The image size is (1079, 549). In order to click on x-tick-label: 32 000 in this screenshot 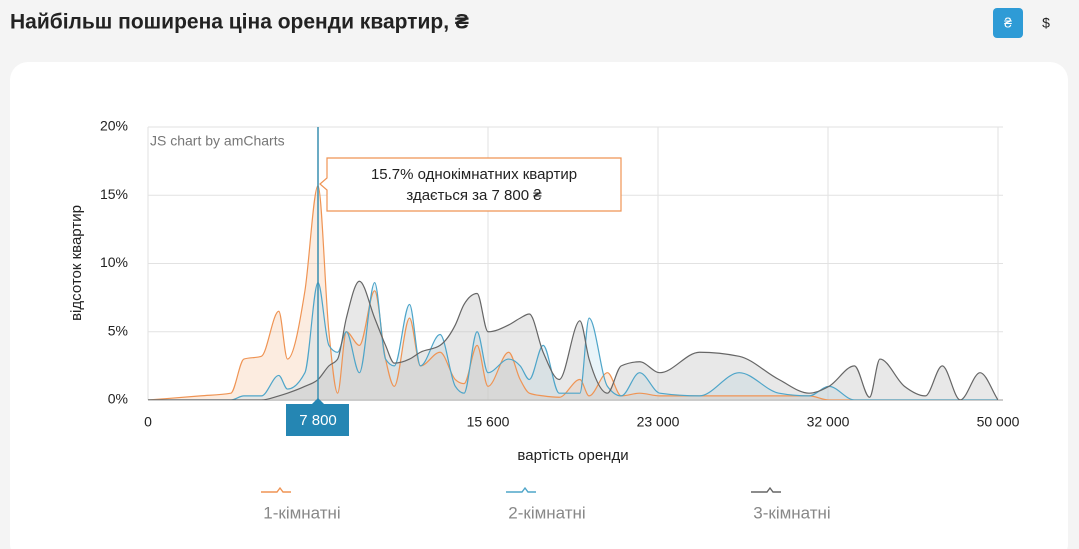, I will do `click(828, 422)`.